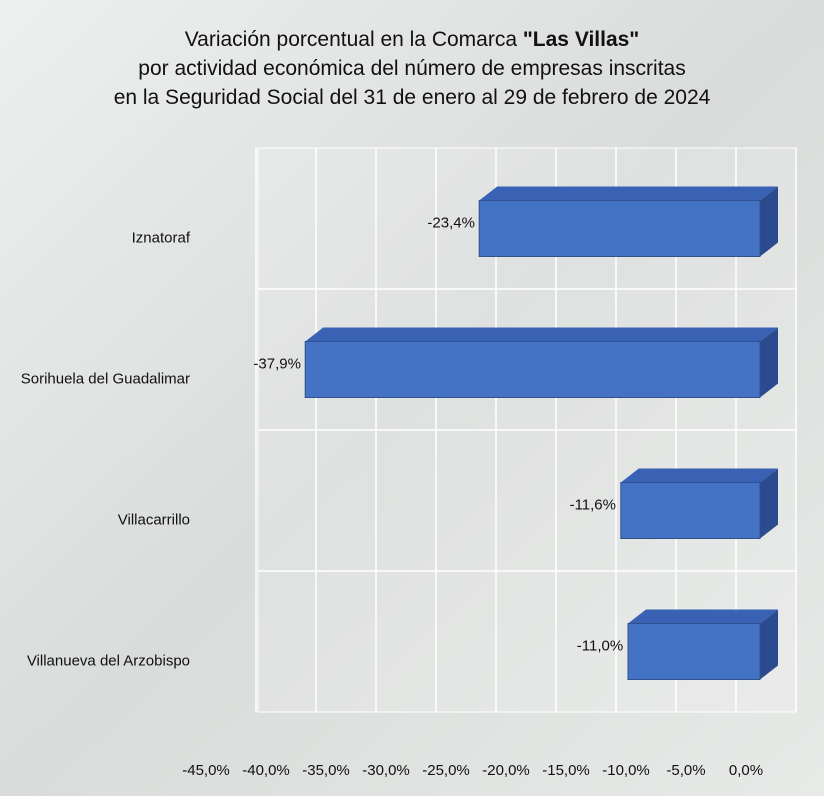 This screenshot has height=801, width=824. I want to click on x-tick-label: -5,0%, so click(685, 770).